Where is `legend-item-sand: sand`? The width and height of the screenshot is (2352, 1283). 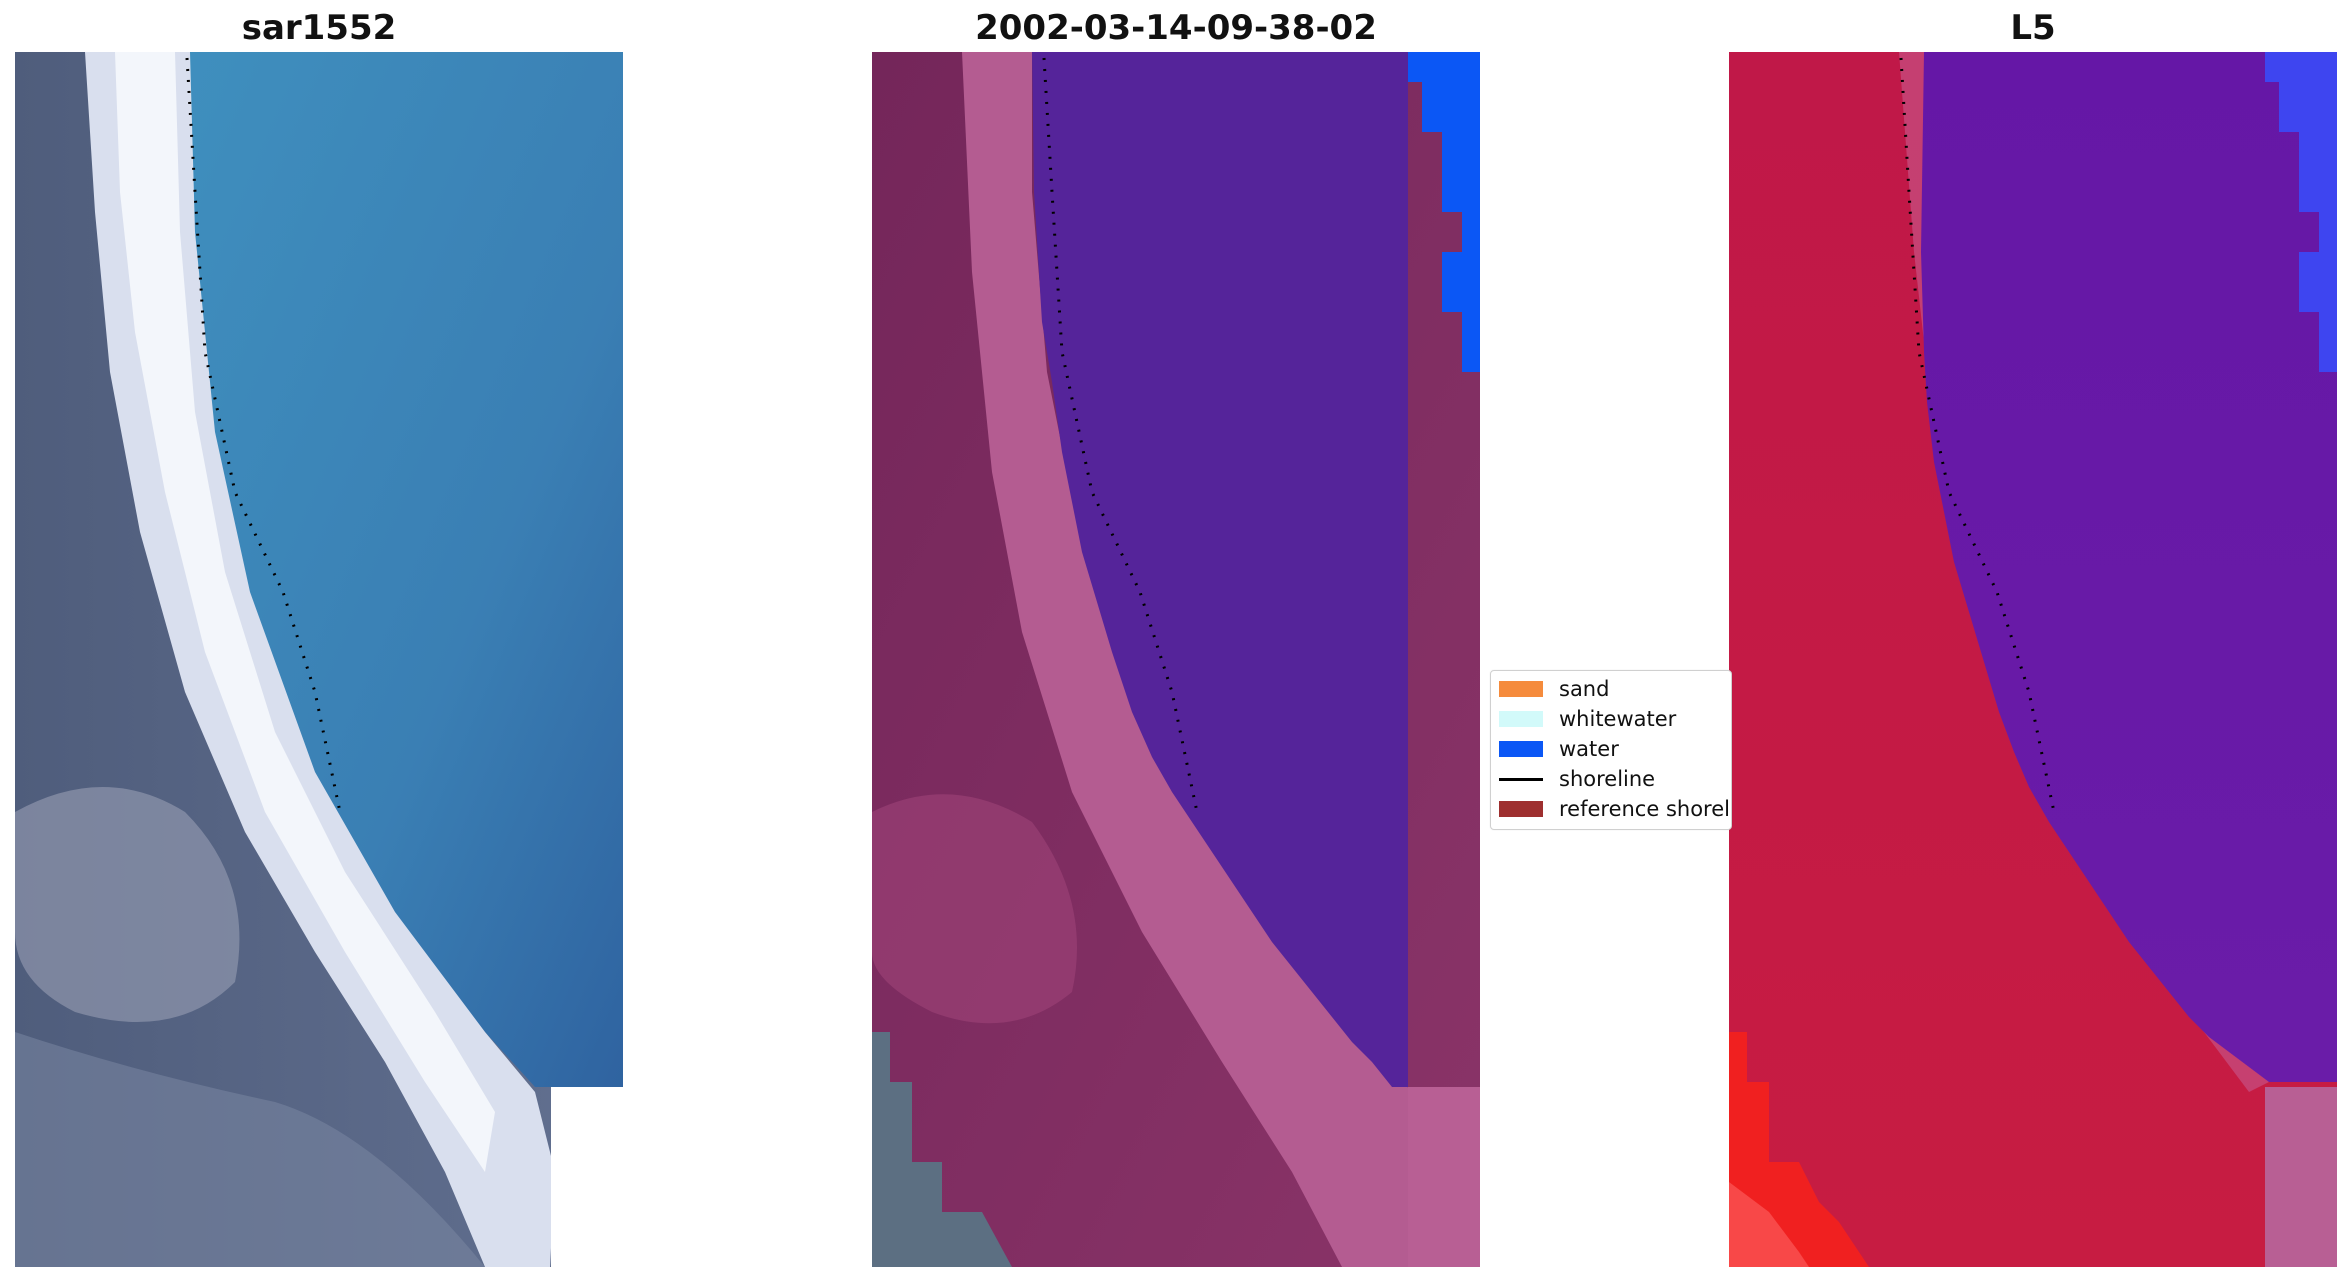
legend-item-sand: sand is located at coordinates (1554, 689).